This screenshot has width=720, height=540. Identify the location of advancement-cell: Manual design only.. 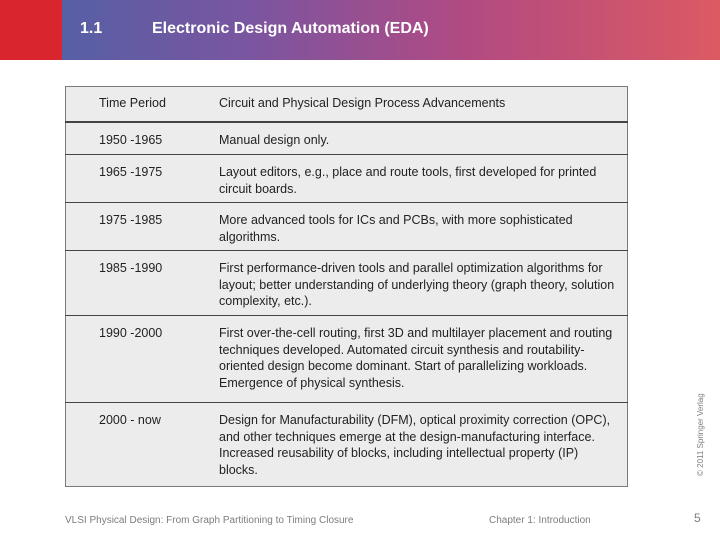
(418, 138).